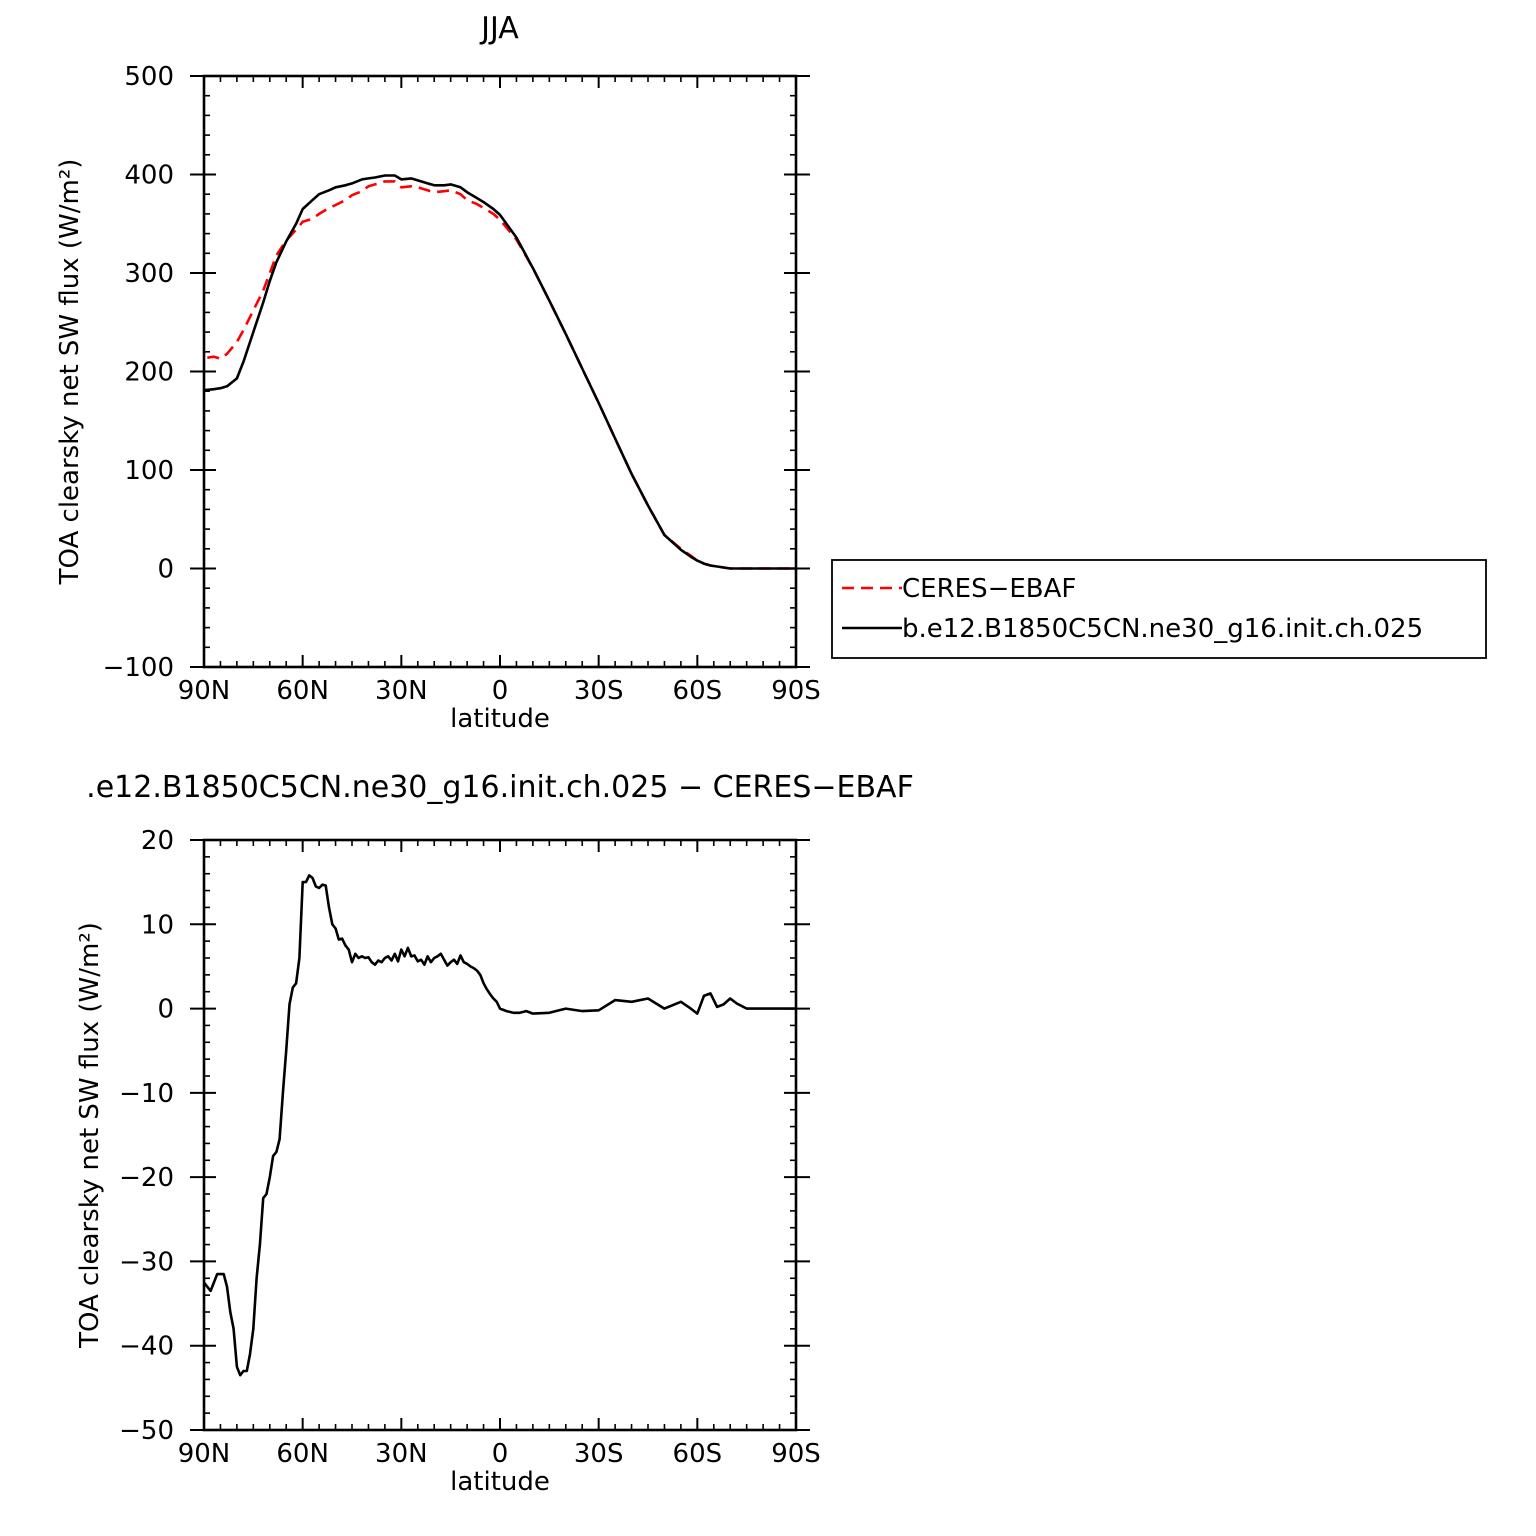  What do you see at coordinates (401, 1454) in the screenshot?
I see `panel-1-x-tick-label: 30N` at bounding box center [401, 1454].